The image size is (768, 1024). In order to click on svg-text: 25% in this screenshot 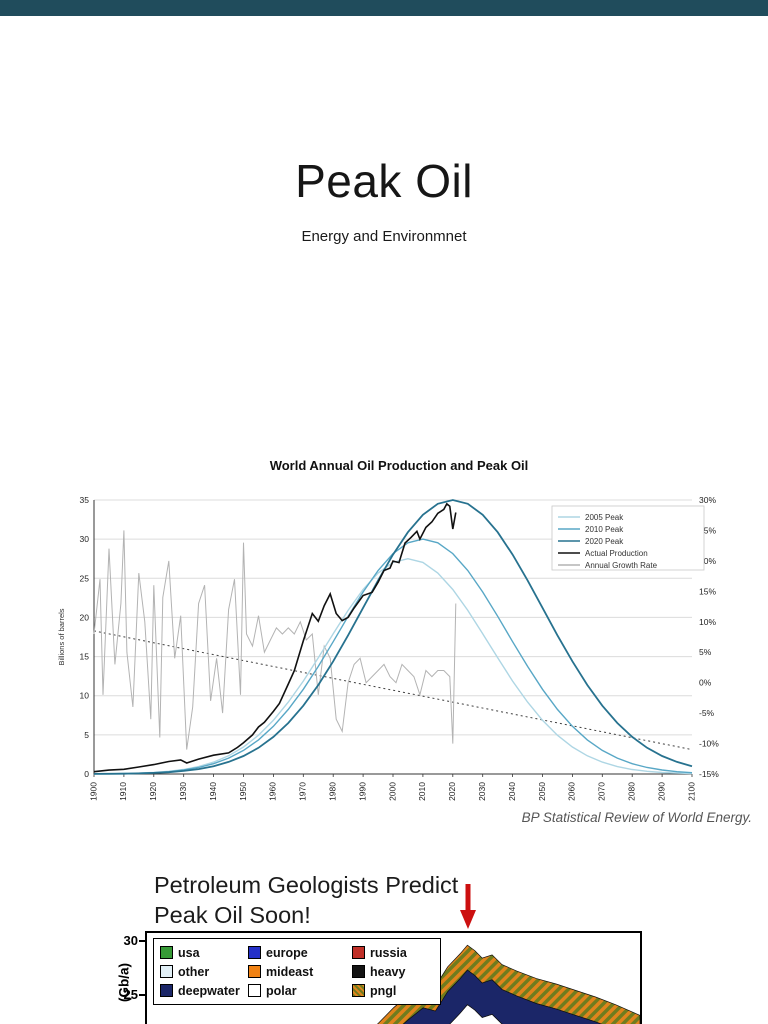, I will do `click(707, 530)`.